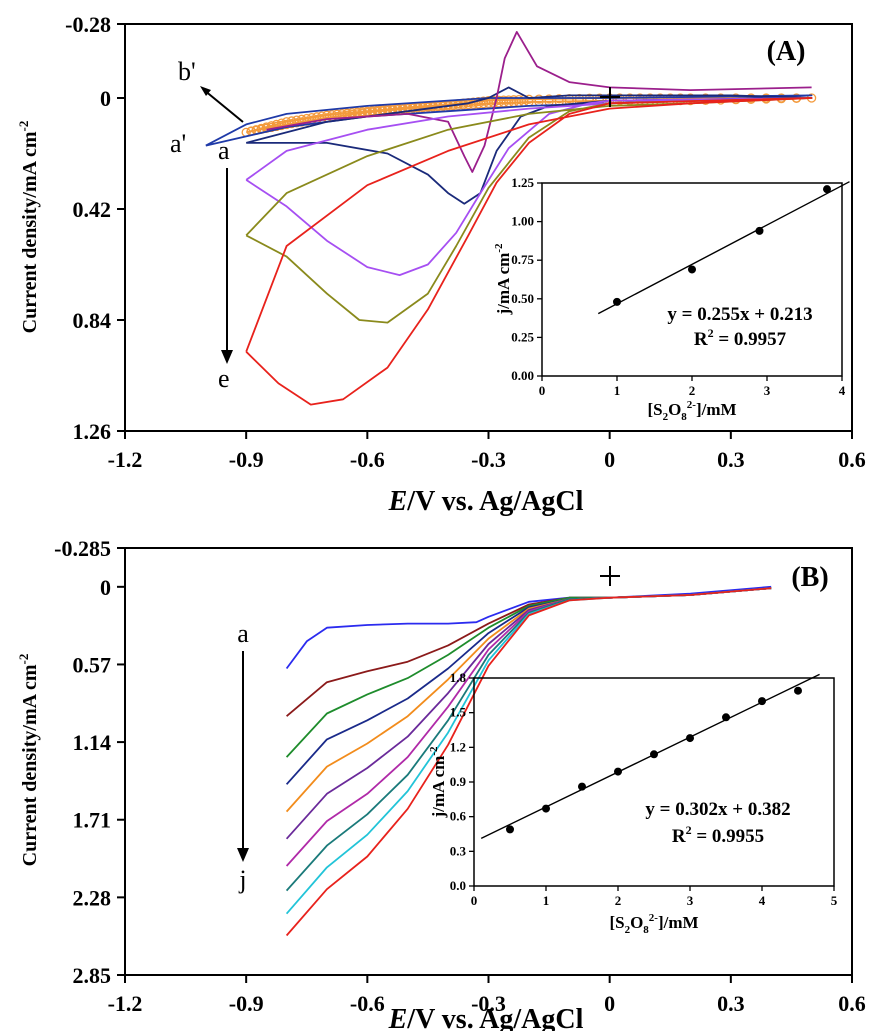  What do you see at coordinates (242, 879) in the screenshot?
I see `curve-label-b-j: j` at bounding box center [242, 879].